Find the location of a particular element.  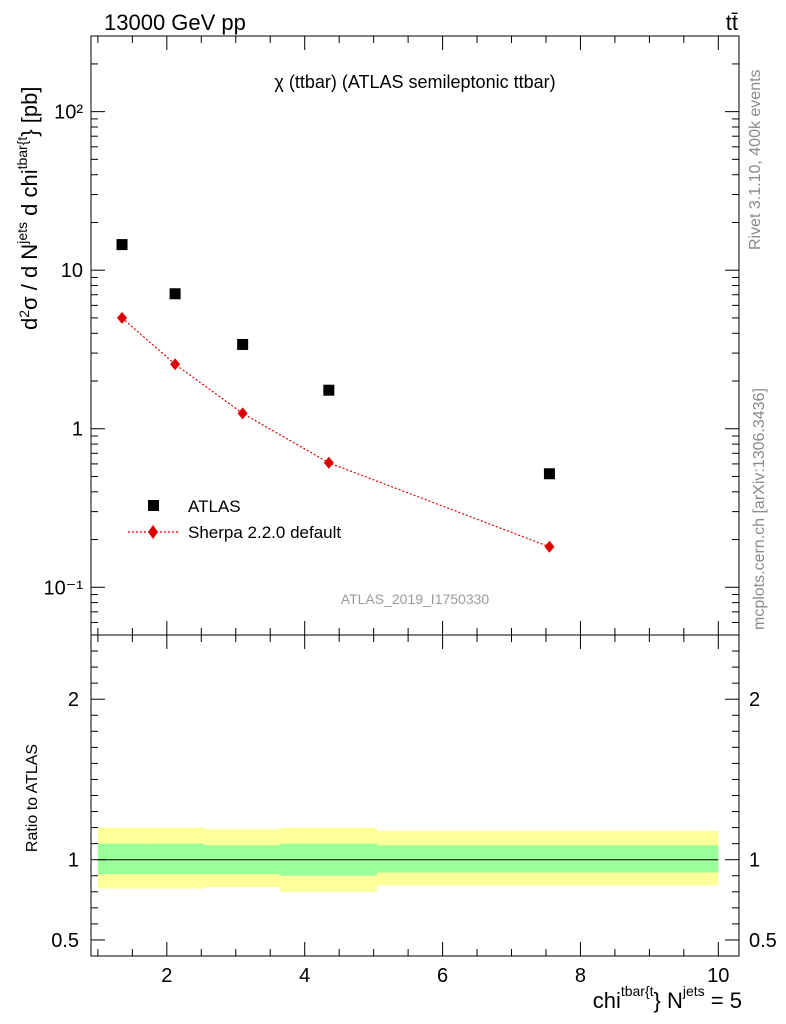

legend-sherpa-label: Sherpa 2.2.0 default is located at coordinates (264, 532).